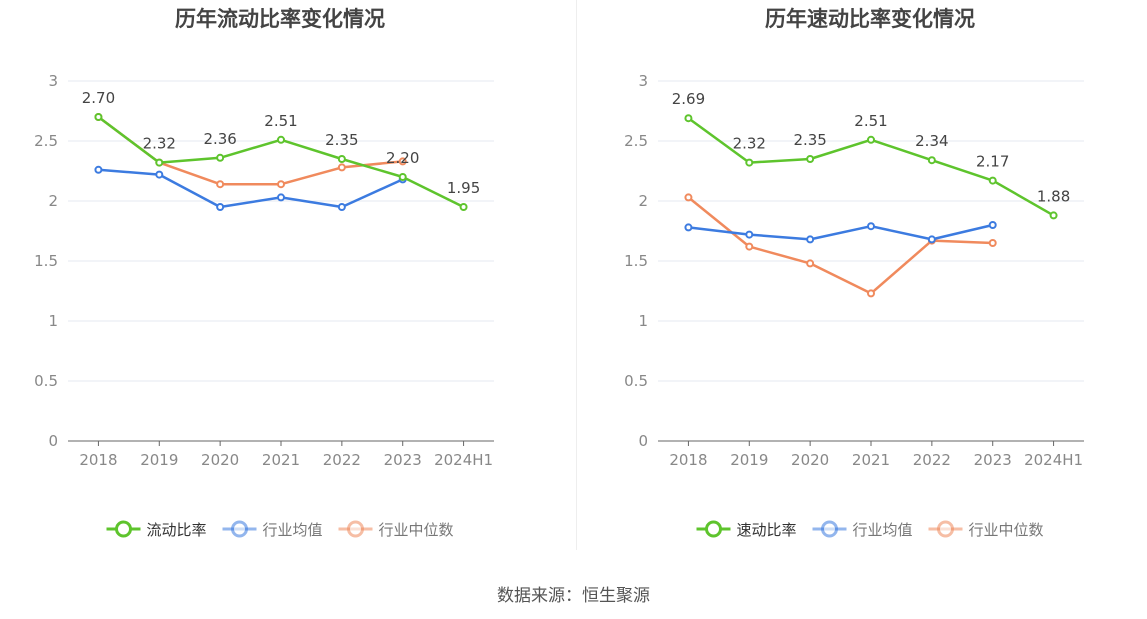 The width and height of the screenshot is (1147, 619). What do you see at coordinates (219, 139) in the screenshot?
I see `data-label: 2.36` at bounding box center [219, 139].